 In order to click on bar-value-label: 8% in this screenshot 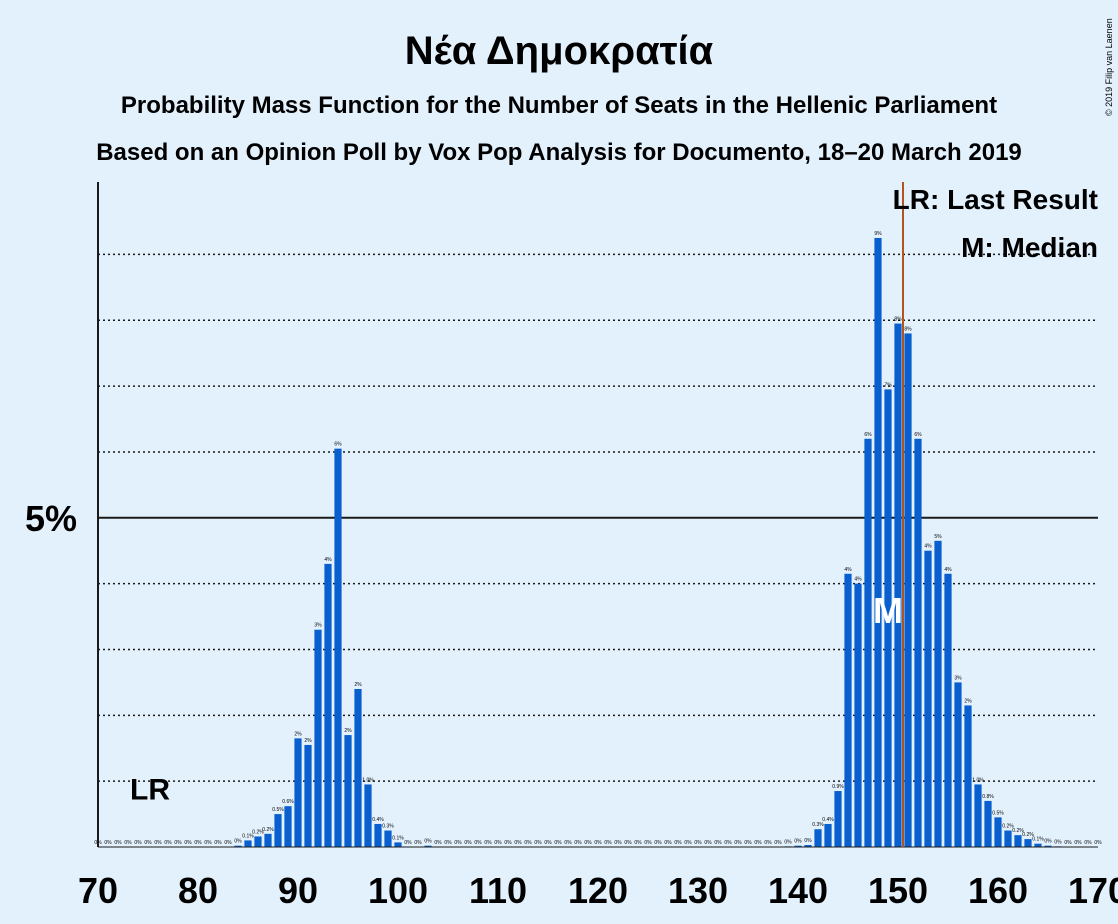, I will do `click(898, 320)`.